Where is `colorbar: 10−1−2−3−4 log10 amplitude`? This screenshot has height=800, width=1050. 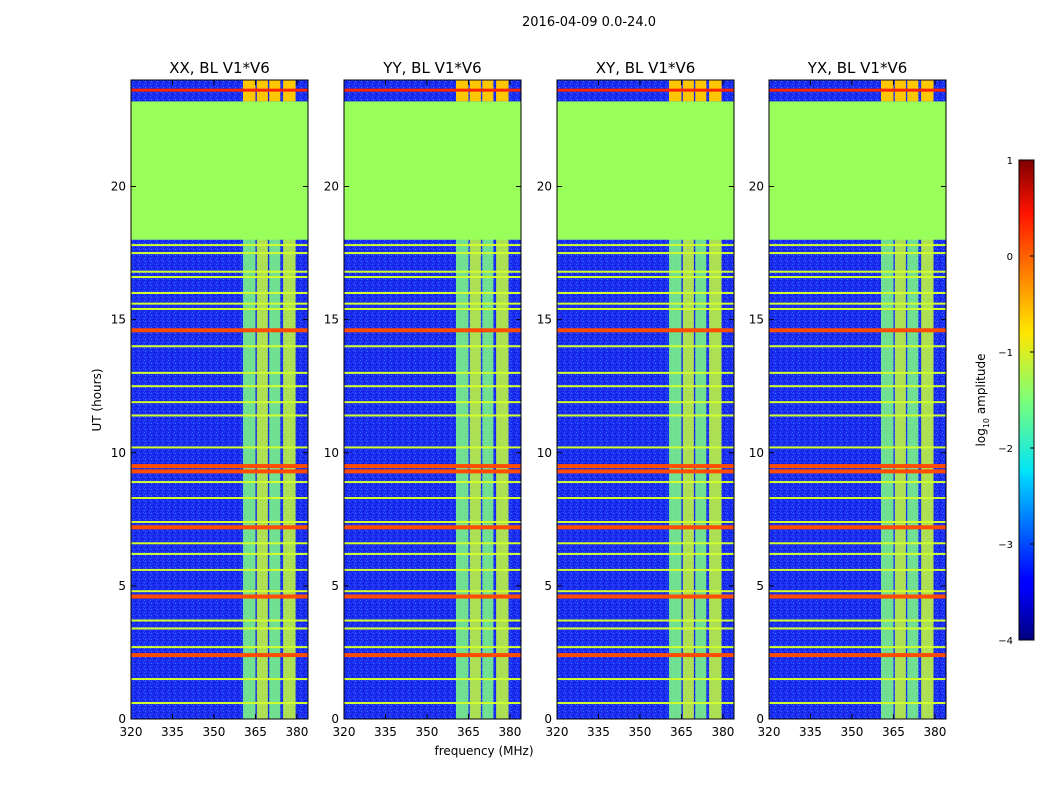
colorbar: 10−1−2−3−4 log10 amplitude is located at coordinates (1004, 401).